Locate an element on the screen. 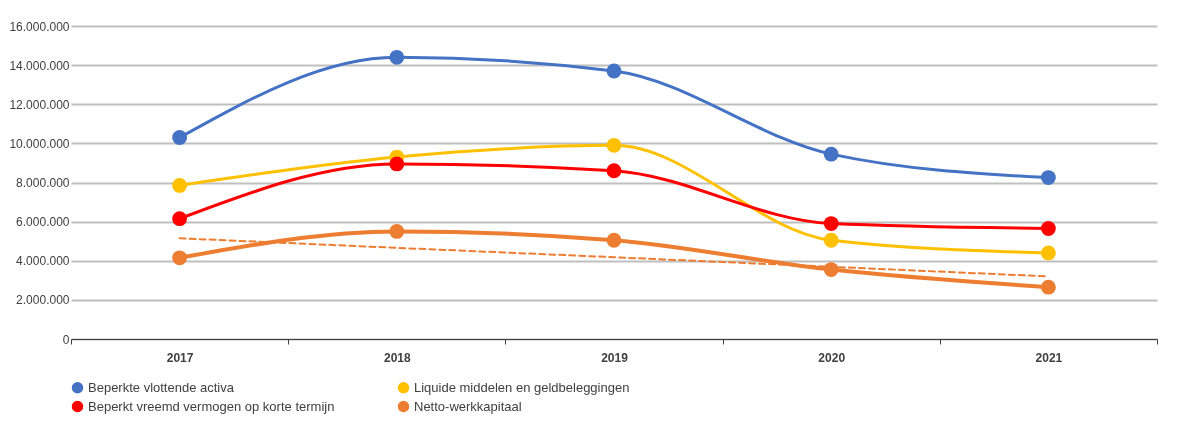 This screenshot has height=430, width=1182. x-tick-label: 2021 is located at coordinates (1049, 357).